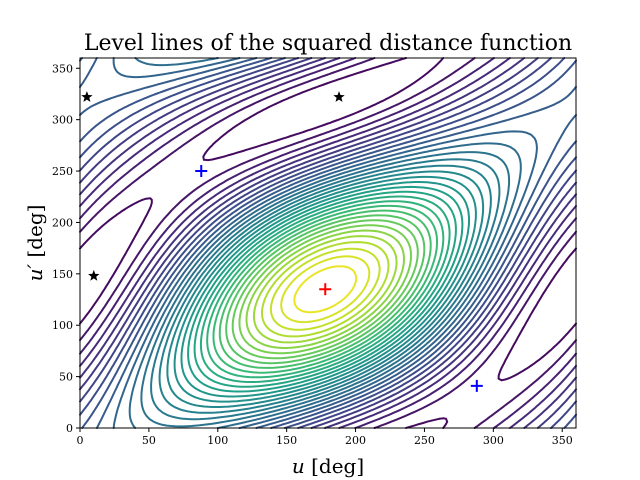 This screenshot has width=640, height=480. I want to click on x-tick-label: 300, so click(493, 440).